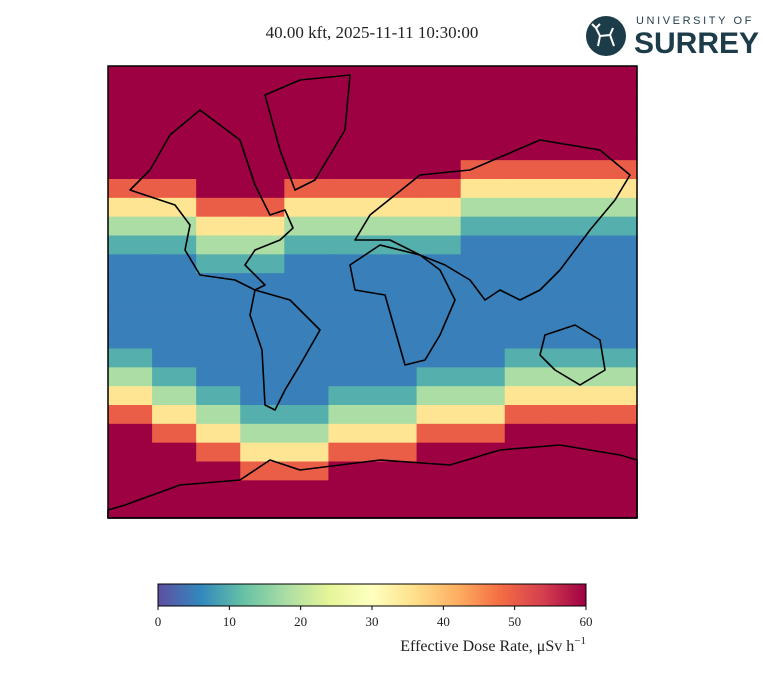  I want to click on colorbar-tick-label: 20, so click(300, 621).